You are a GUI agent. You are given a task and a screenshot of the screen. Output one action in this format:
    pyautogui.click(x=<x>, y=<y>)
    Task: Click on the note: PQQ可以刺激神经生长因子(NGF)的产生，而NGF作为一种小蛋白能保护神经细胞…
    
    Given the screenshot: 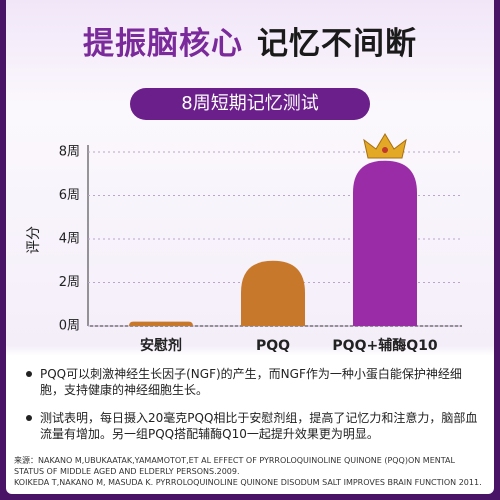 What is the action you would take?
    pyautogui.click(x=253, y=382)
    